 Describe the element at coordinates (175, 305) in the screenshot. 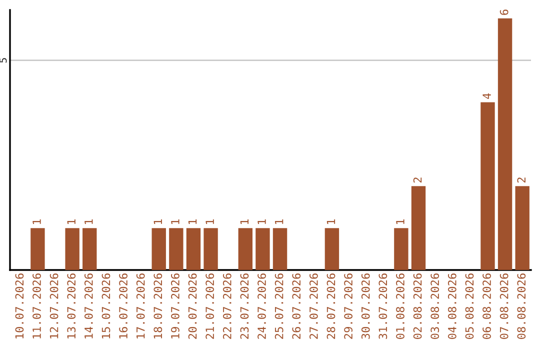

I see `x-tick-label: 19.07.2026` at that location.